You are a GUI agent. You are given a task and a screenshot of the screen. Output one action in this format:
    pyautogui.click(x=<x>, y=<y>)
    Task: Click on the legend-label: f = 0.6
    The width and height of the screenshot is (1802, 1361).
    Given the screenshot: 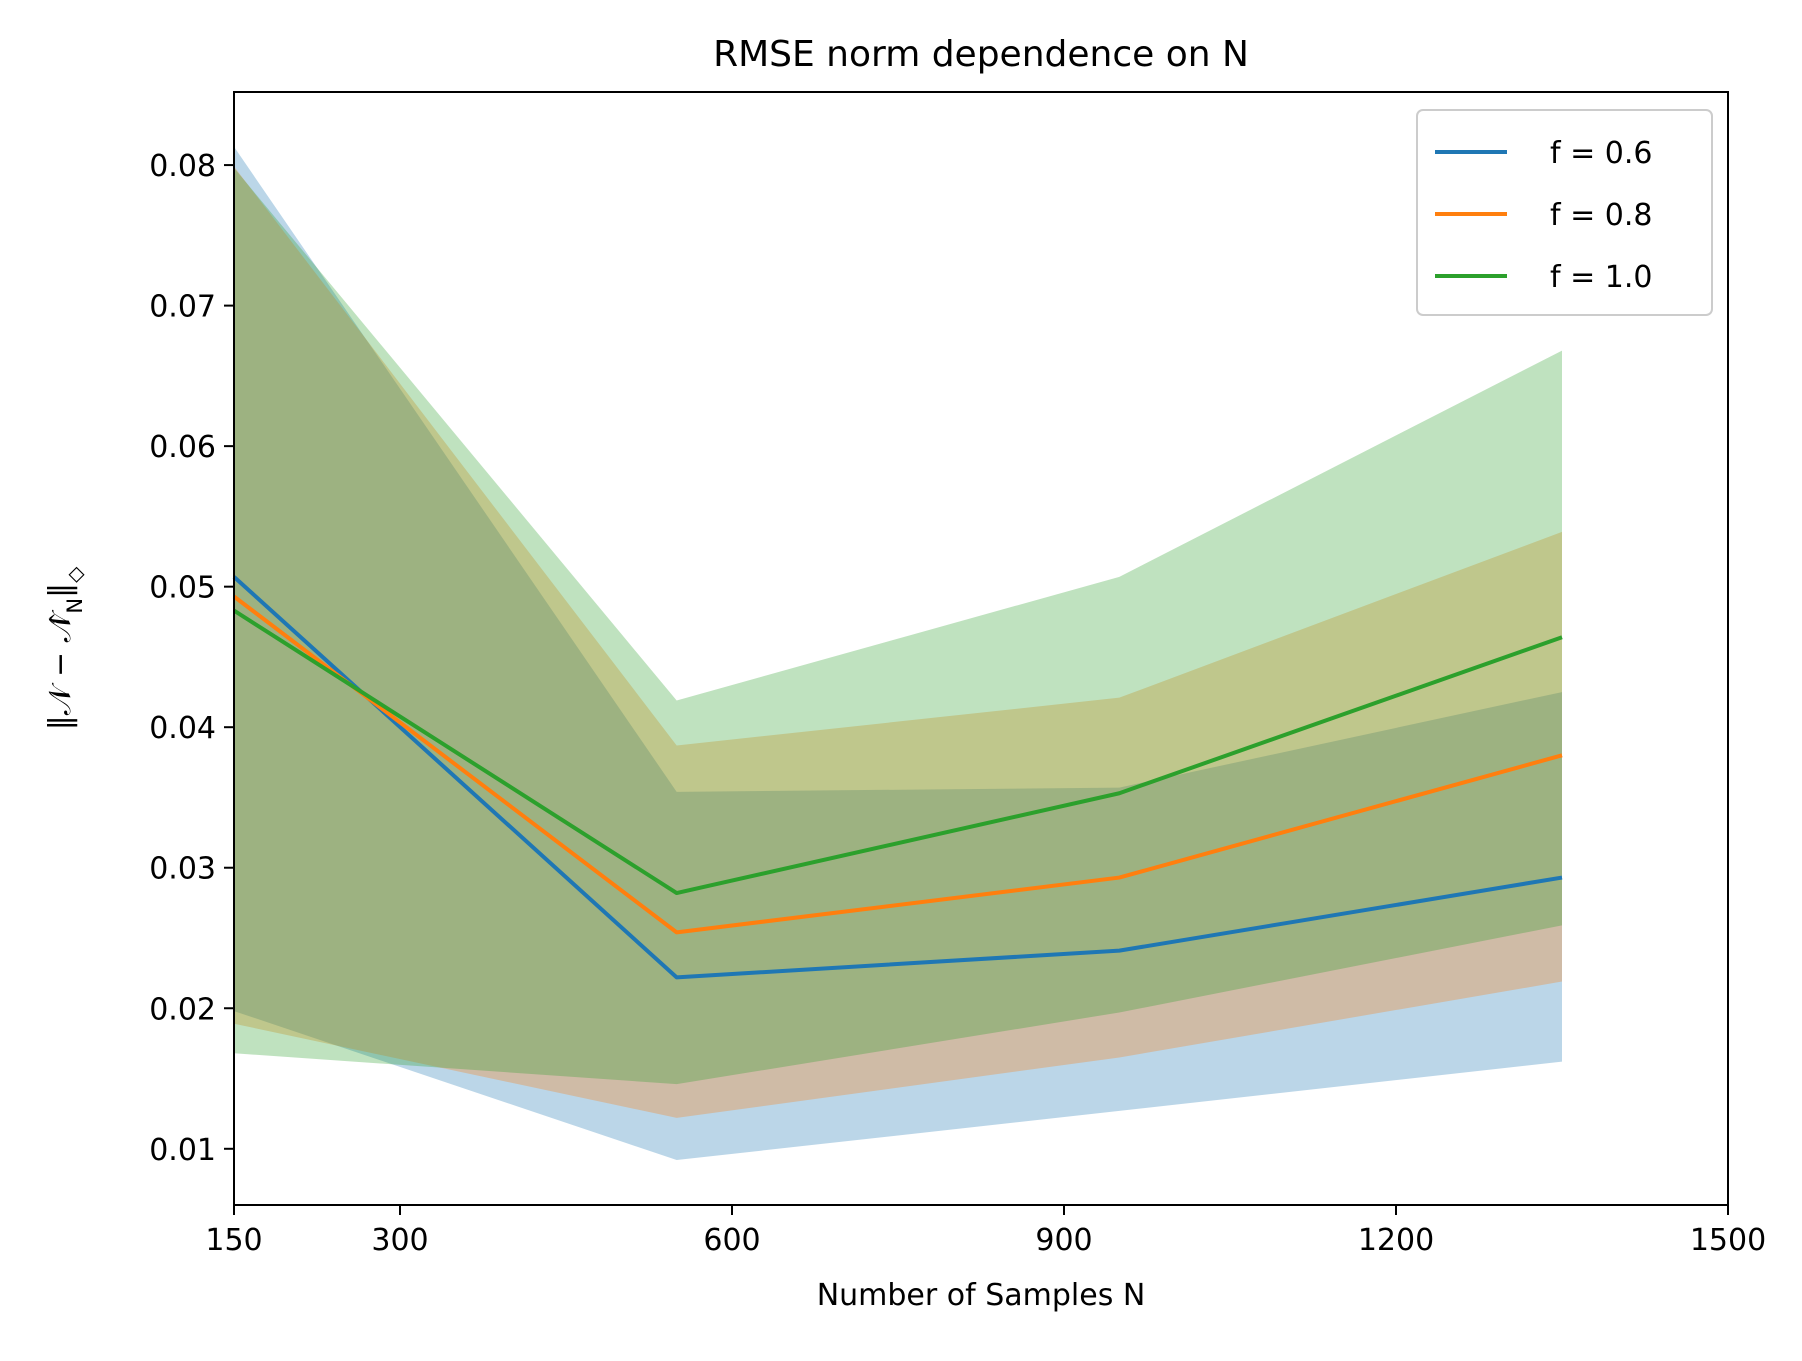 What is the action you would take?
    pyautogui.click(x=1601, y=153)
    